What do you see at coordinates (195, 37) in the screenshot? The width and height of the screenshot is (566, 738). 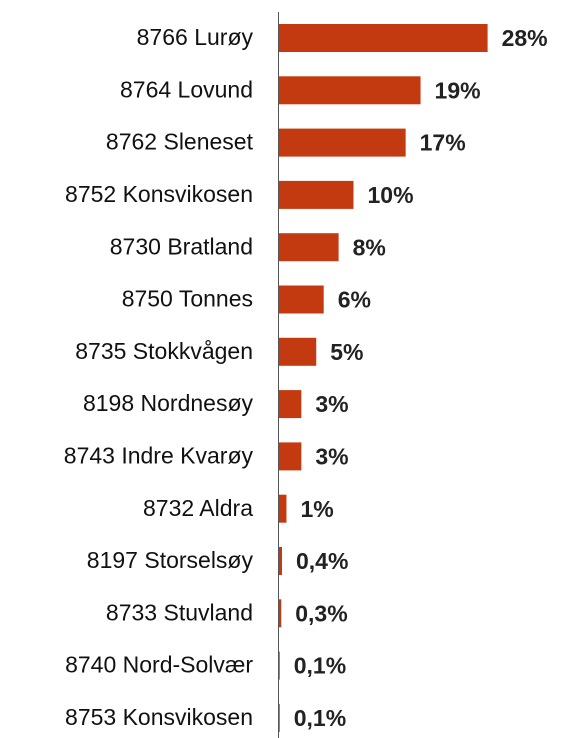 I see `category-label: 8766 Lurøy` at bounding box center [195, 37].